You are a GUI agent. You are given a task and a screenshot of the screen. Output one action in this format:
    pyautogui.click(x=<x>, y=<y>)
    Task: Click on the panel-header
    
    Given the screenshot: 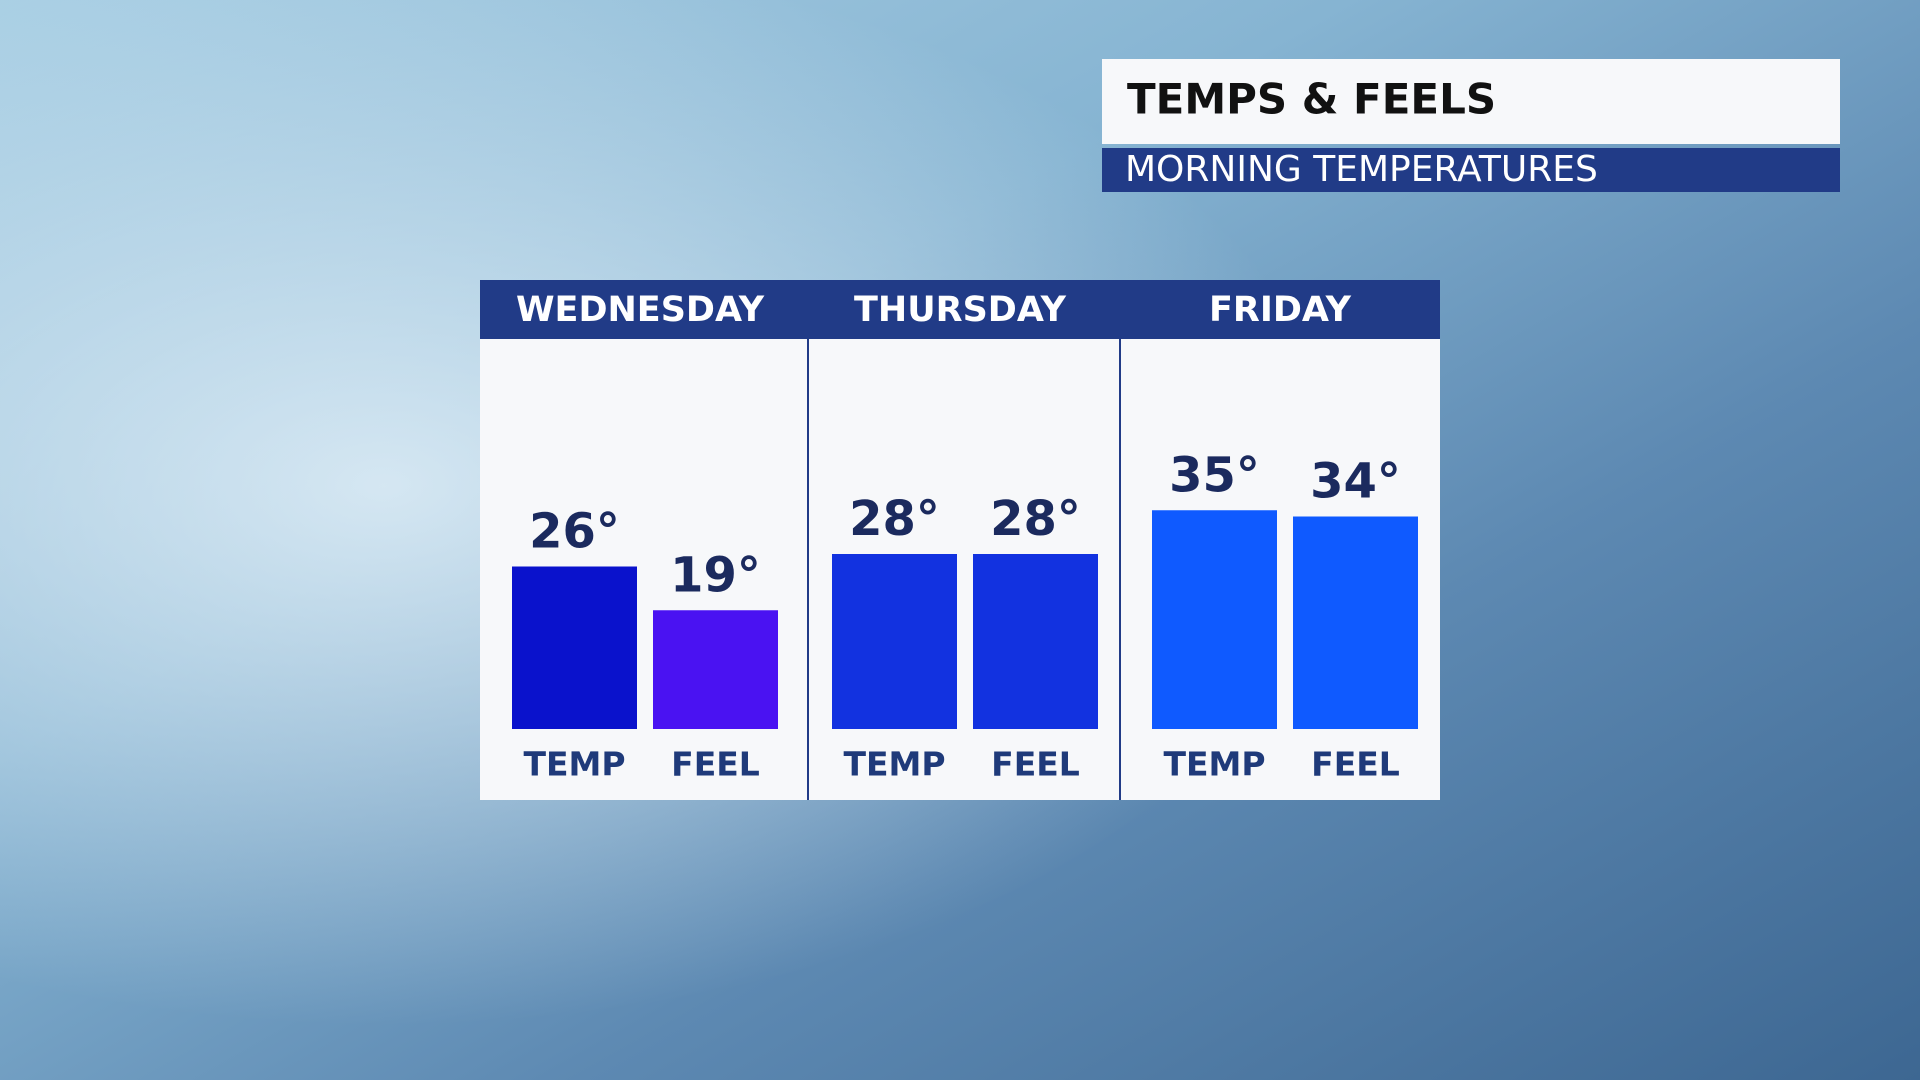 What is the action you would take?
    pyautogui.click(x=960, y=309)
    